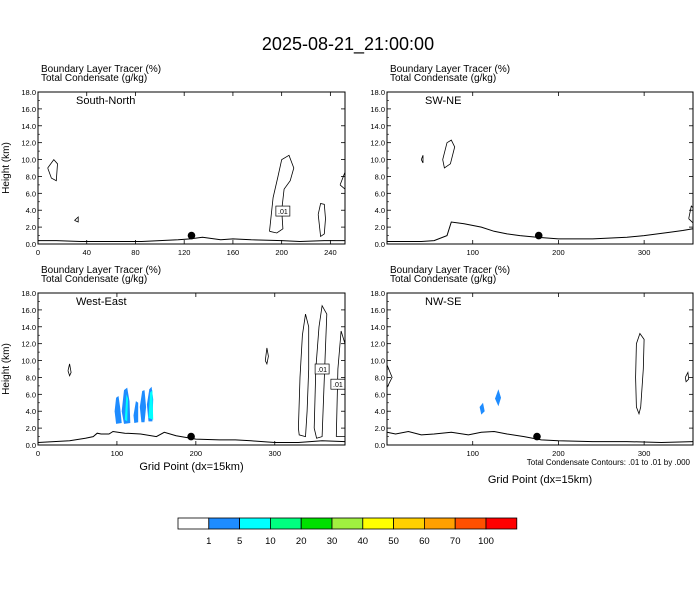 This screenshot has width=696, height=612. Describe the element at coordinates (348, 44) in the screenshot. I see `figure-title: 2025-08-21_21:00:00` at that location.